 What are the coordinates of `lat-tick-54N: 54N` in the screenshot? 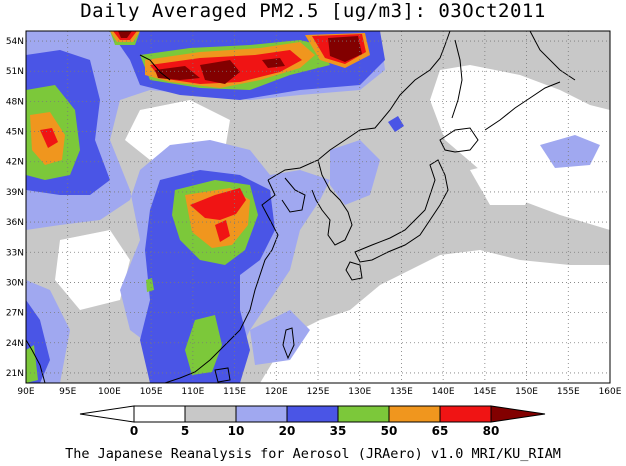 It's located at (15, 42).